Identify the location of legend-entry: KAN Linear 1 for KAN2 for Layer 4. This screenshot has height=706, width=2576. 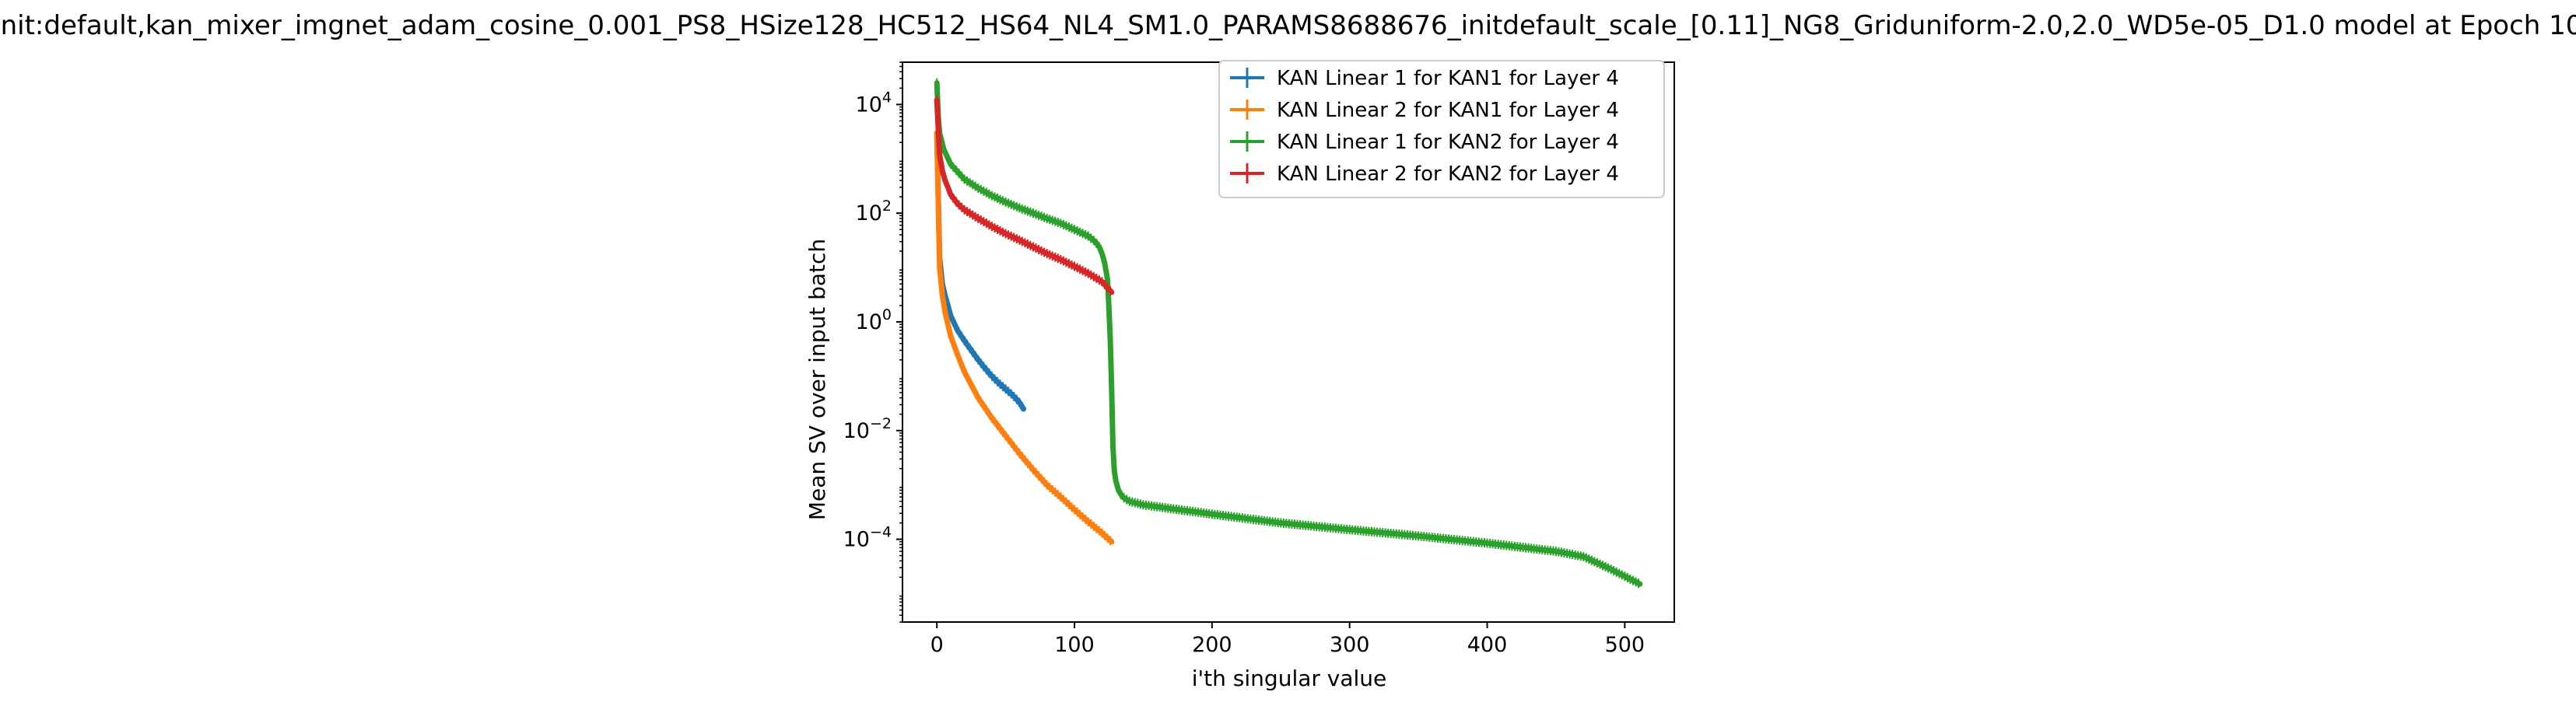
(1424, 143).